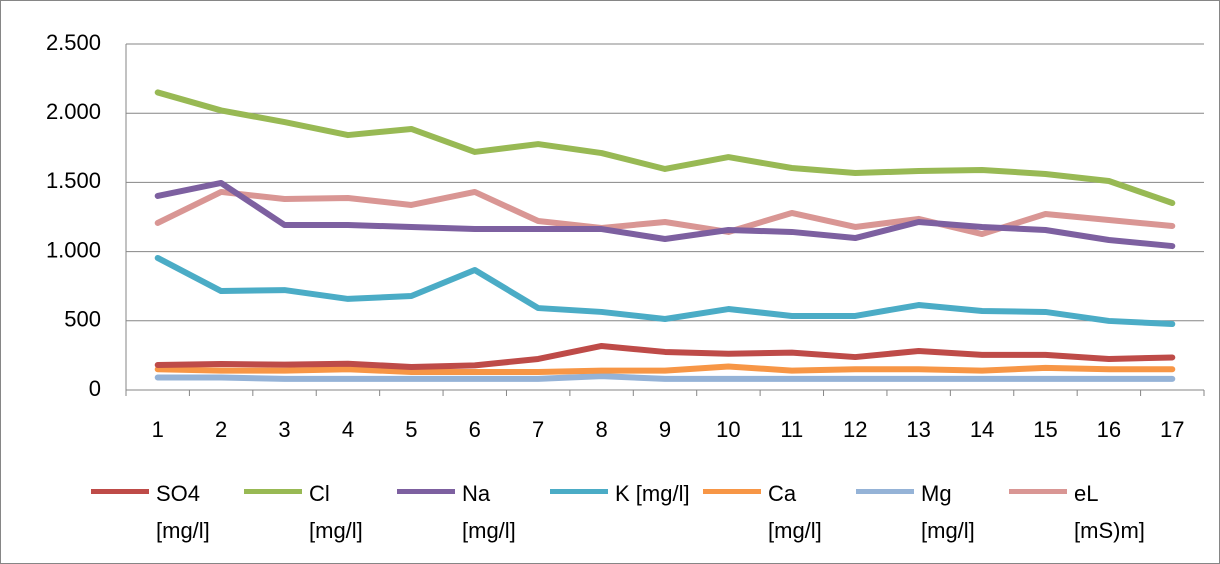 The height and width of the screenshot is (564, 1220). What do you see at coordinates (918, 429) in the screenshot?
I see `x-tick-label: 13` at bounding box center [918, 429].